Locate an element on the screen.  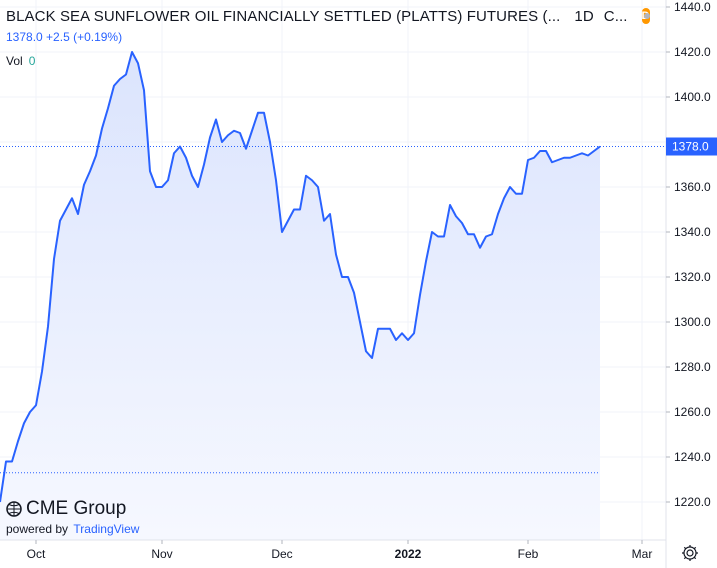
cme-group-logo: CME Group powered by TradingView is located at coordinates (72, 517).